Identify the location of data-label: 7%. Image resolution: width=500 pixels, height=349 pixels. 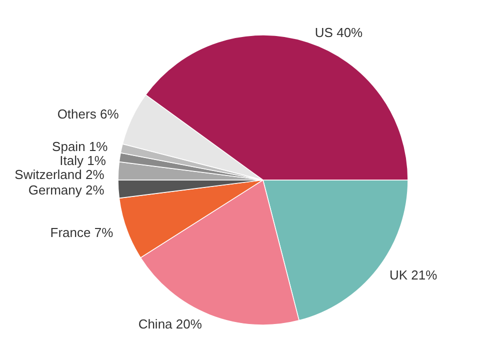
(104, 232).